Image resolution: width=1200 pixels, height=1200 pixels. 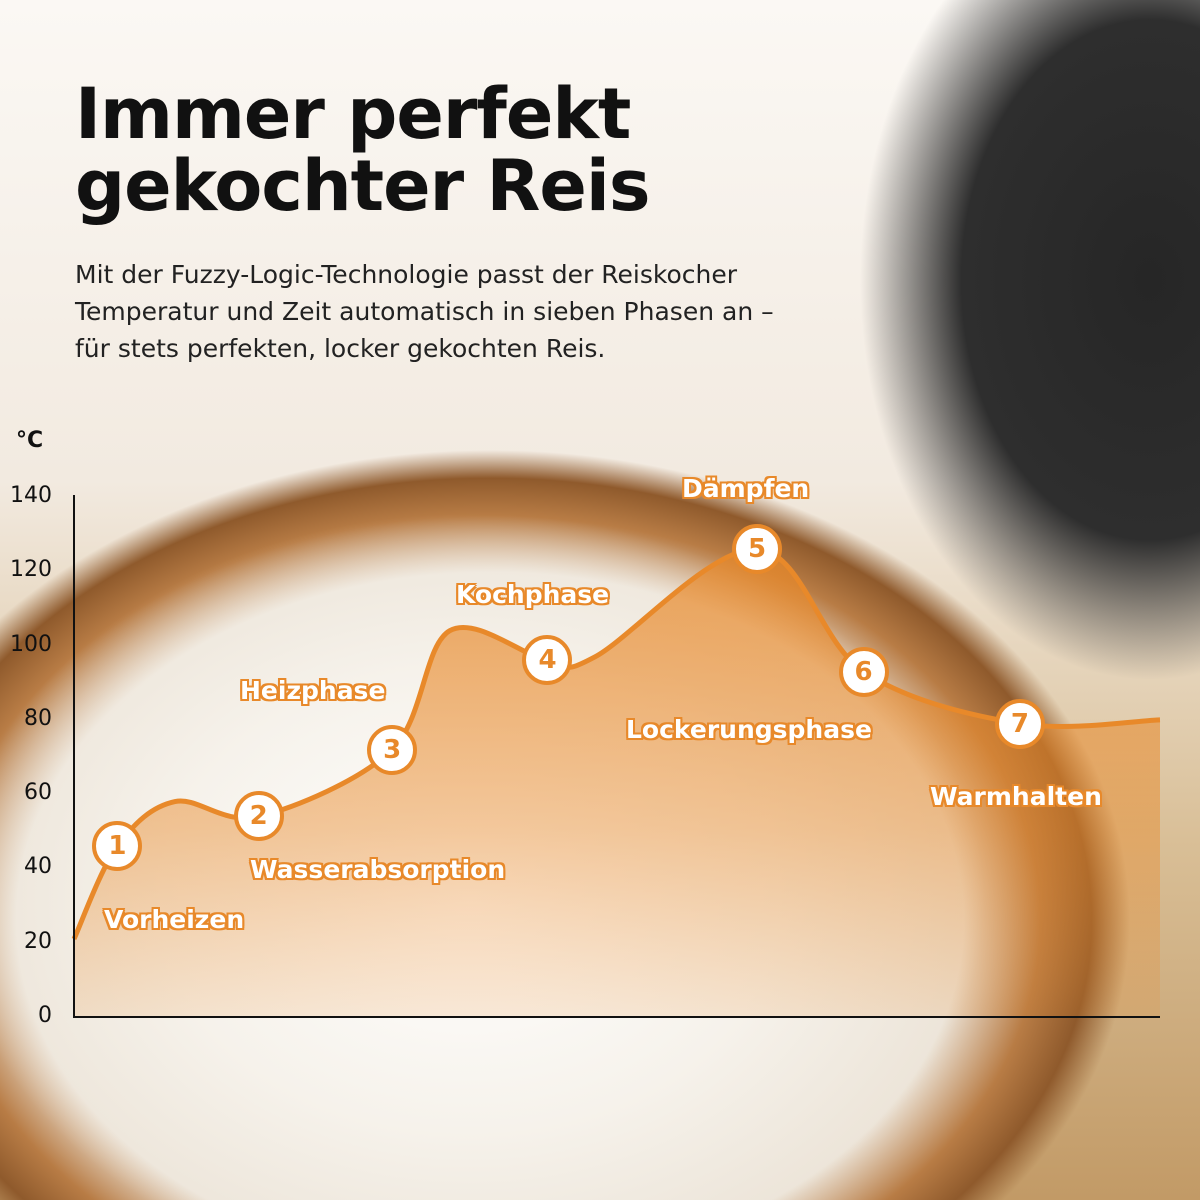 What do you see at coordinates (746, 488) in the screenshot?
I see `phase-label: Dämpfen` at bounding box center [746, 488].